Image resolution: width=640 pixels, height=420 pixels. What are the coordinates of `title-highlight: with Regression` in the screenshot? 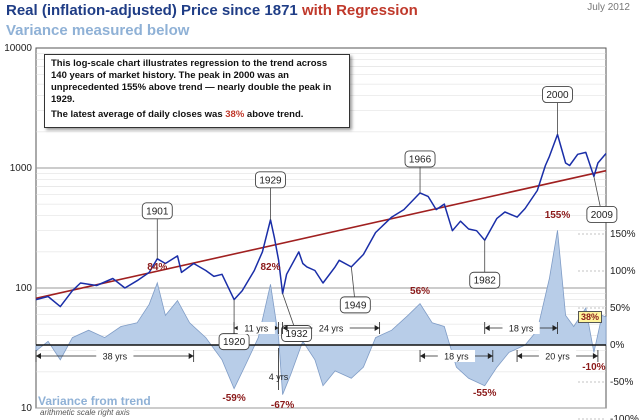 It's located at (359, 10).